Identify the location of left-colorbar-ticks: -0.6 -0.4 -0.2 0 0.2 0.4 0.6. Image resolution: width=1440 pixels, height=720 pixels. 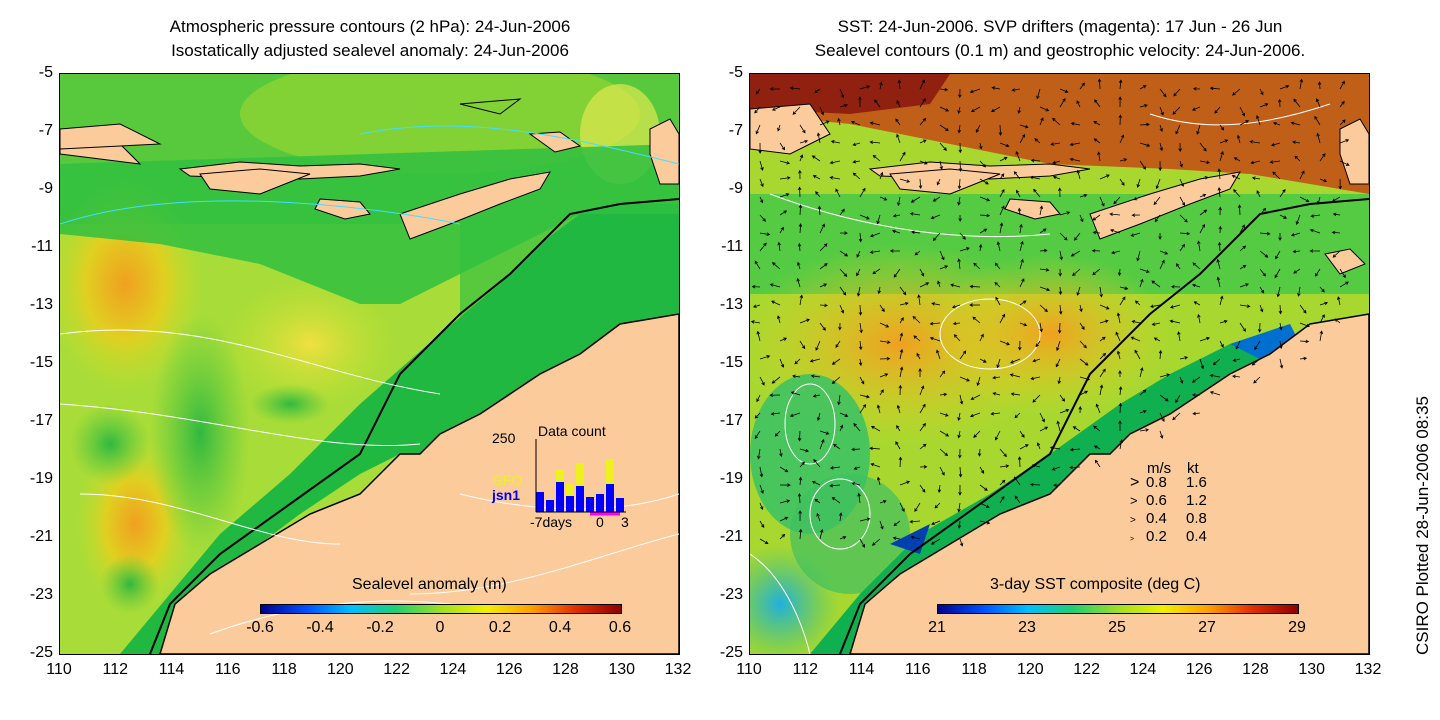
(438, 630).